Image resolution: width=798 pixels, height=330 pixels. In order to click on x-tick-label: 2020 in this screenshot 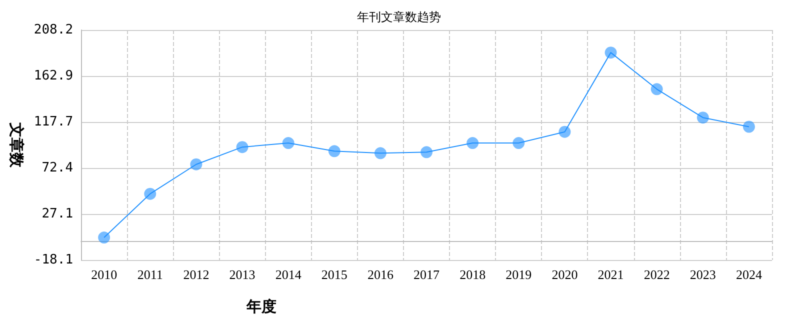, I will do `click(565, 274)`.